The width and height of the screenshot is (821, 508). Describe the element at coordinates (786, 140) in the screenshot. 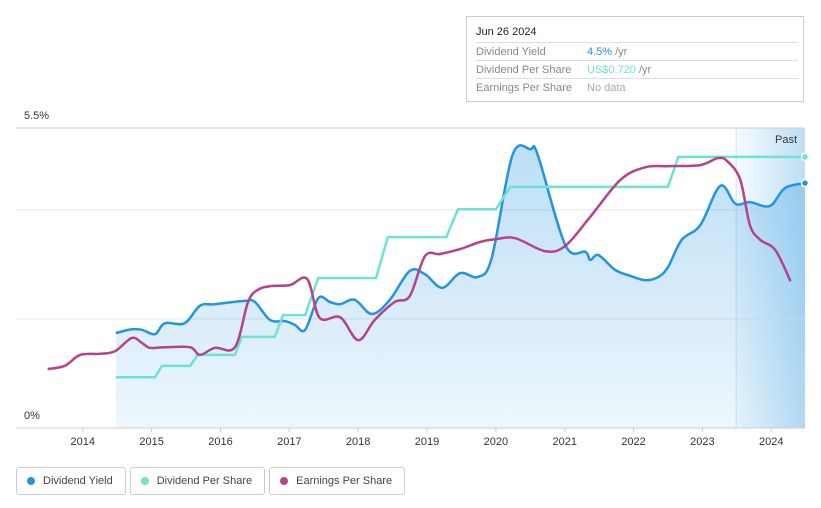

I see `past-label: Past` at that location.